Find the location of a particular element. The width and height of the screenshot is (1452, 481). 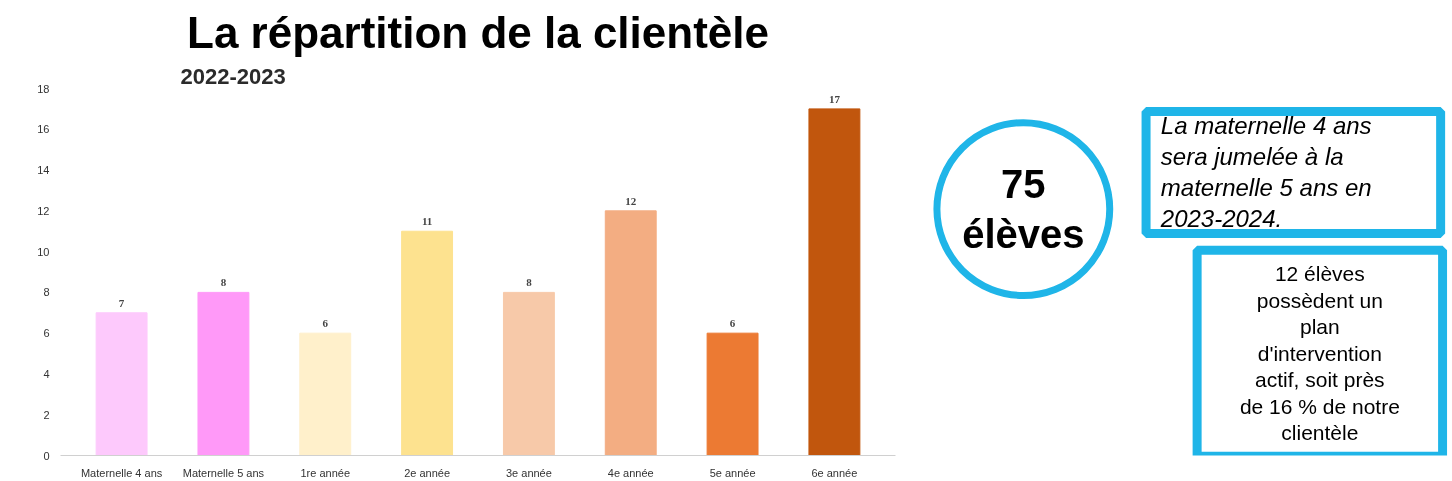

data-label: 11 is located at coordinates (427, 221).